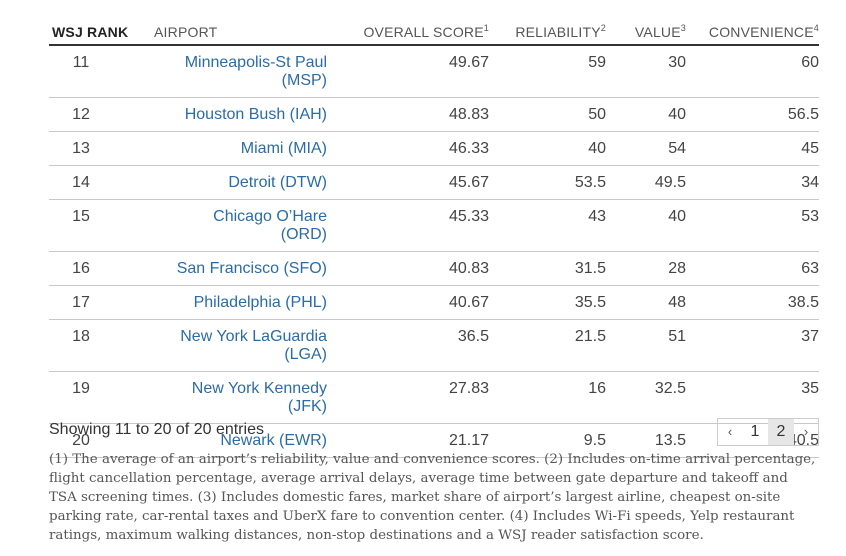 This screenshot has width=846, height=556. I want to click on overall-score-cell: 21.17, so click(414, 440).